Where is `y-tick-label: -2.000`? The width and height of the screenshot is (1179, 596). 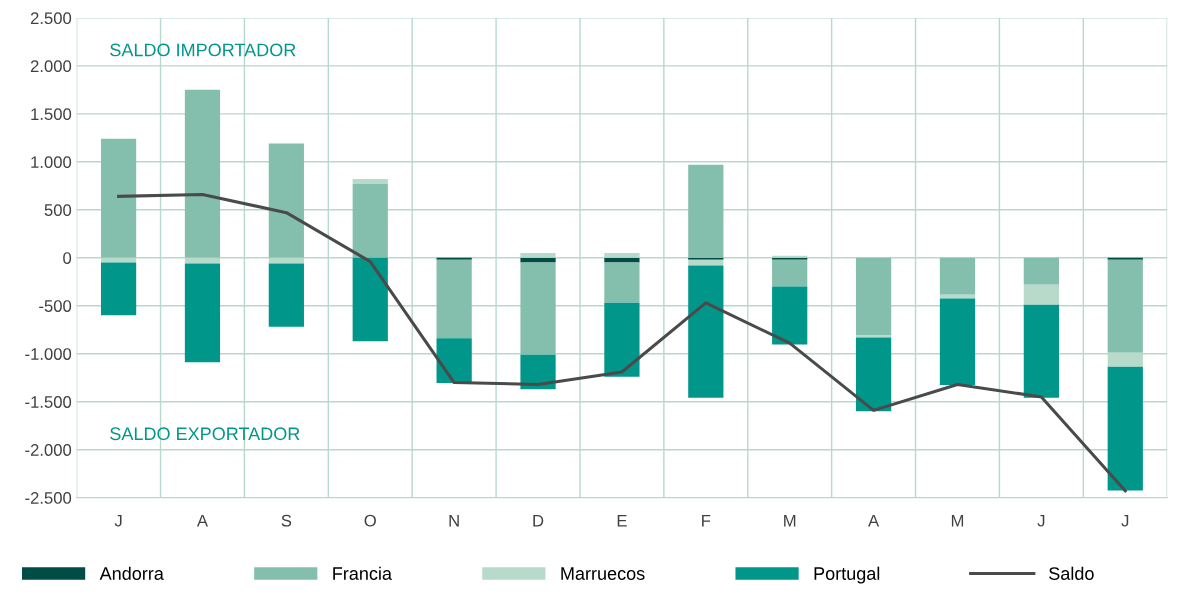 y-tick-label: -2.000 is located at coordinates (48, 450).